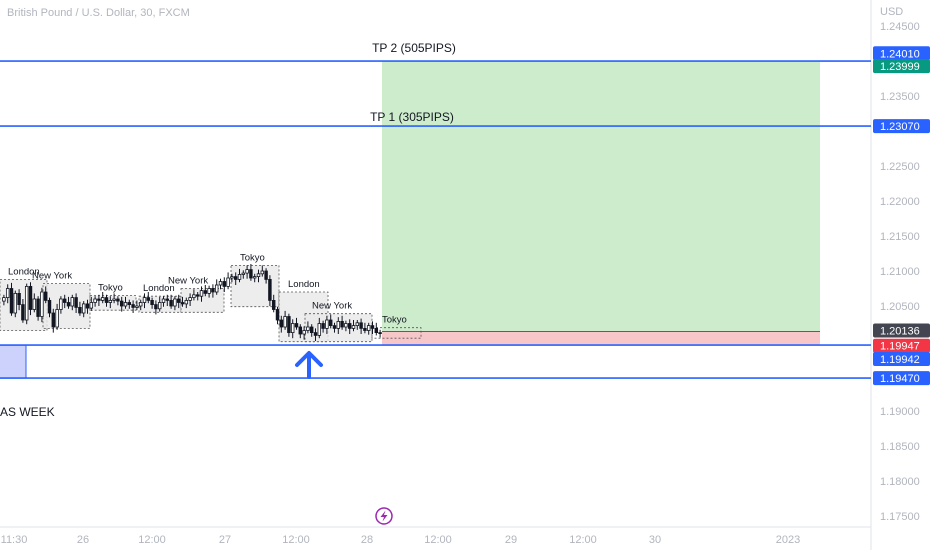 Image resolution: width=932 pixels, height=550 pixels. I want to click on price-tick-label: 1.21500, so click(900, 237).